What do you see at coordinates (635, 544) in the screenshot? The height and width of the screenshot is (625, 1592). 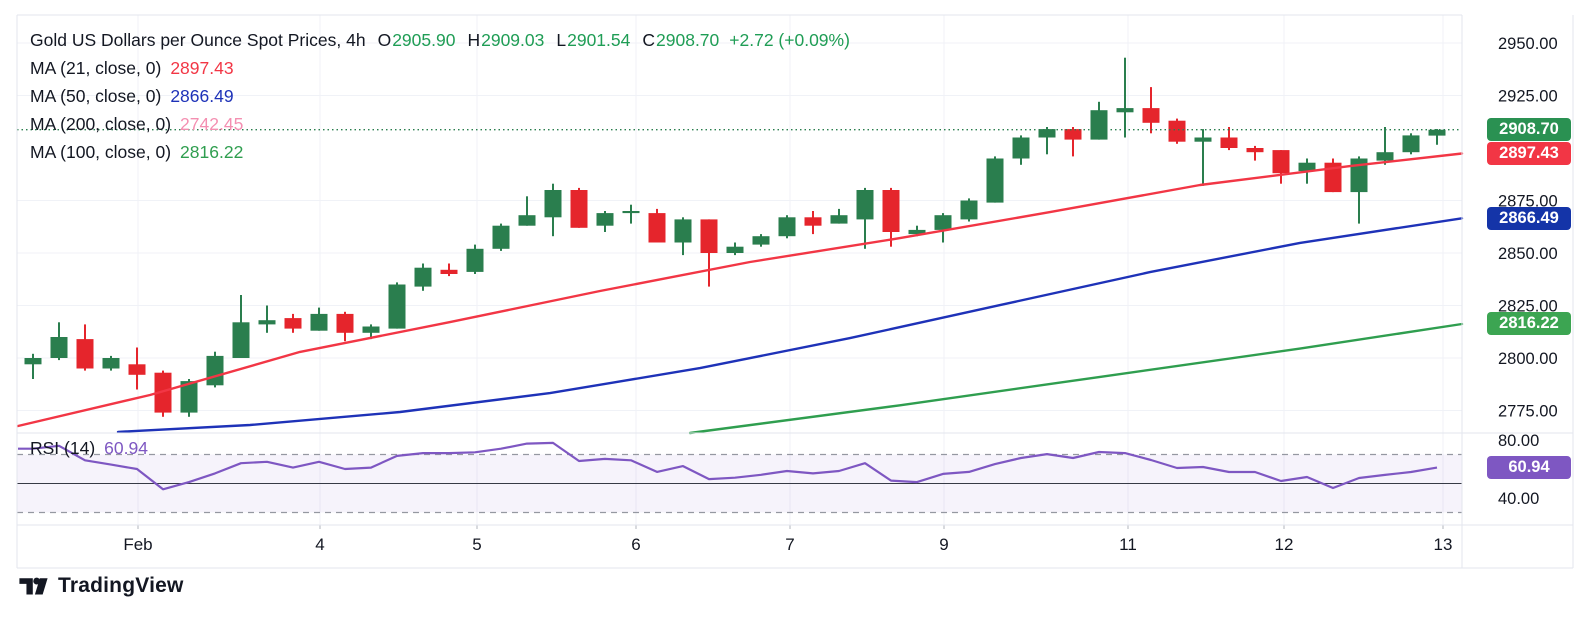 I see `time-tick-label: 6` at bounding box center [635, 544].